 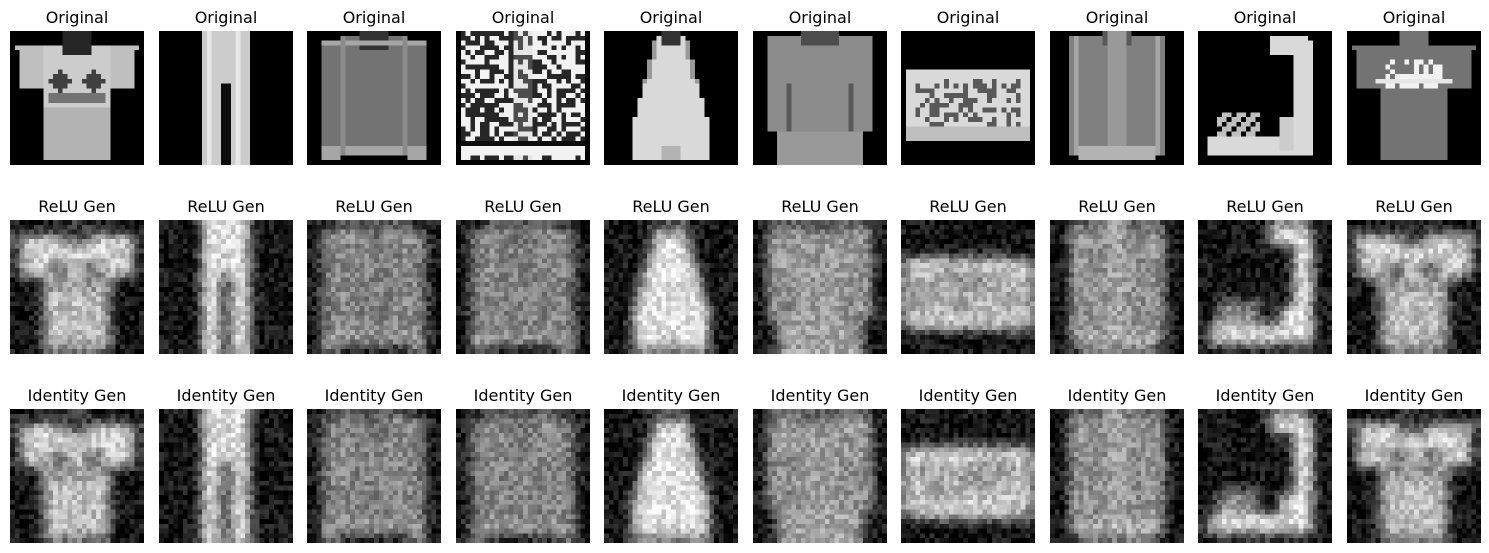 I want to click on pattern-shirt-picture, so click(x=523, y=98).